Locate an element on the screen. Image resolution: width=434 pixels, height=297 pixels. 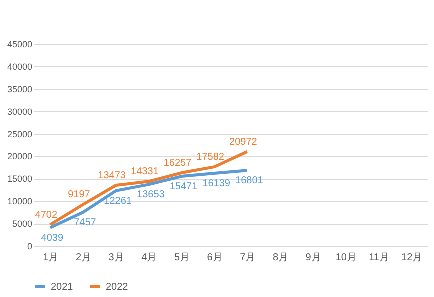
x-tick-label: 5月 is located at coordinates (182, 258).